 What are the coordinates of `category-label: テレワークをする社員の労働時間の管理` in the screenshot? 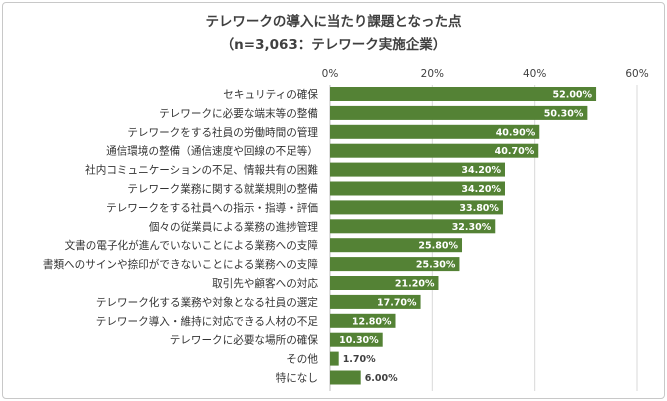 It's located at (222, 132).